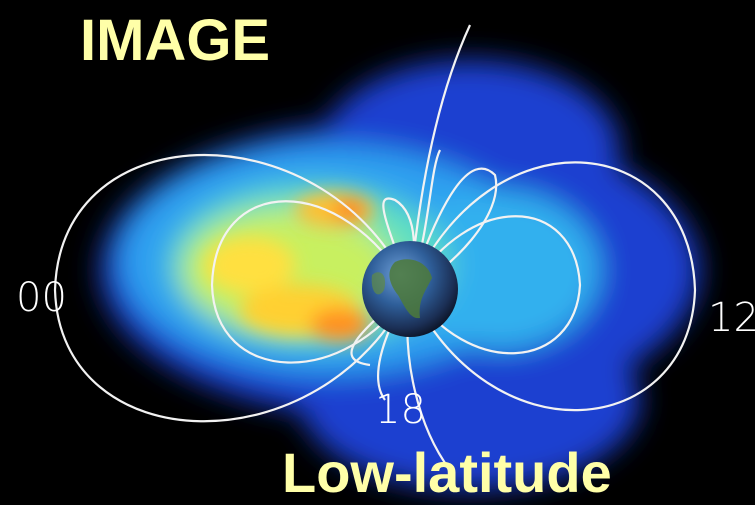 The height and width of the screenshot is (505, 755). What do you see at coordinates (731, 318) in the screenshot?
I see `right-label: 12` at bounding box center [731, 318].